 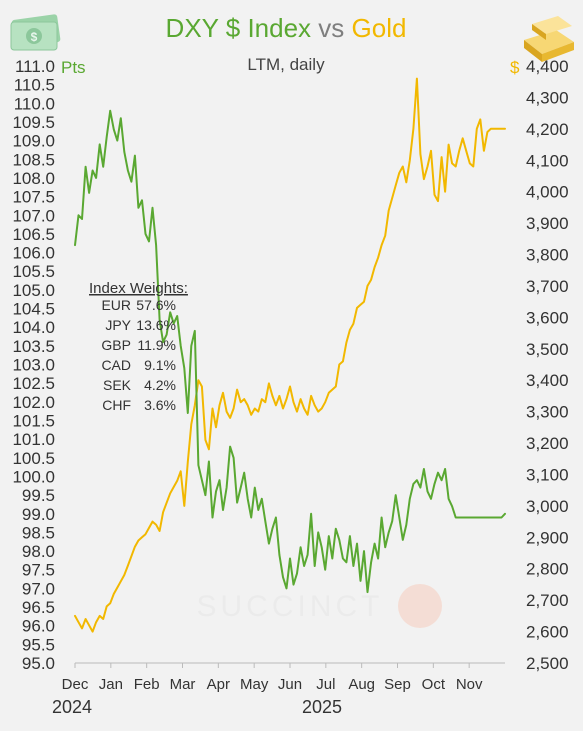 What do you see at coordinates (547, 474) in the screenshot?
I see `right-tick-label: 3,100` at bounding box center [547, 474].